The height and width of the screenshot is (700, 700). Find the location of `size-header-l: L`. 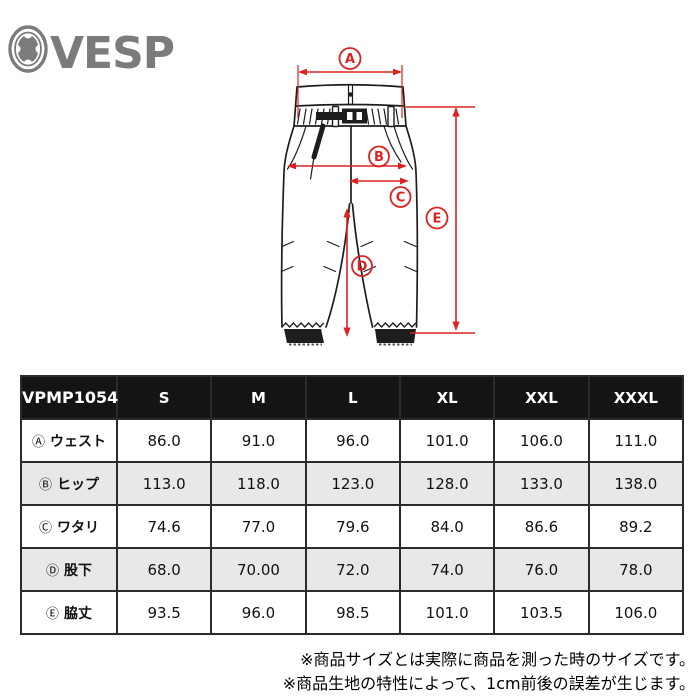

size-header-l: L is located at coordinates (352, 397).